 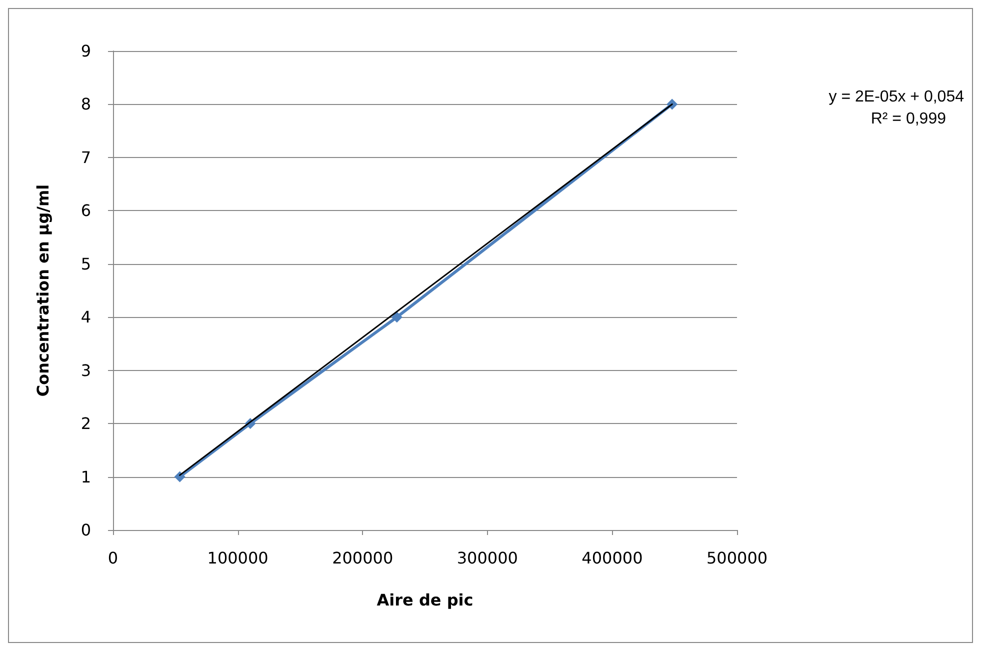 What do you see at coordinates (85, 530) in the screenshot?
I see `y-tick-label: 0` at bounding box center [85, 530].